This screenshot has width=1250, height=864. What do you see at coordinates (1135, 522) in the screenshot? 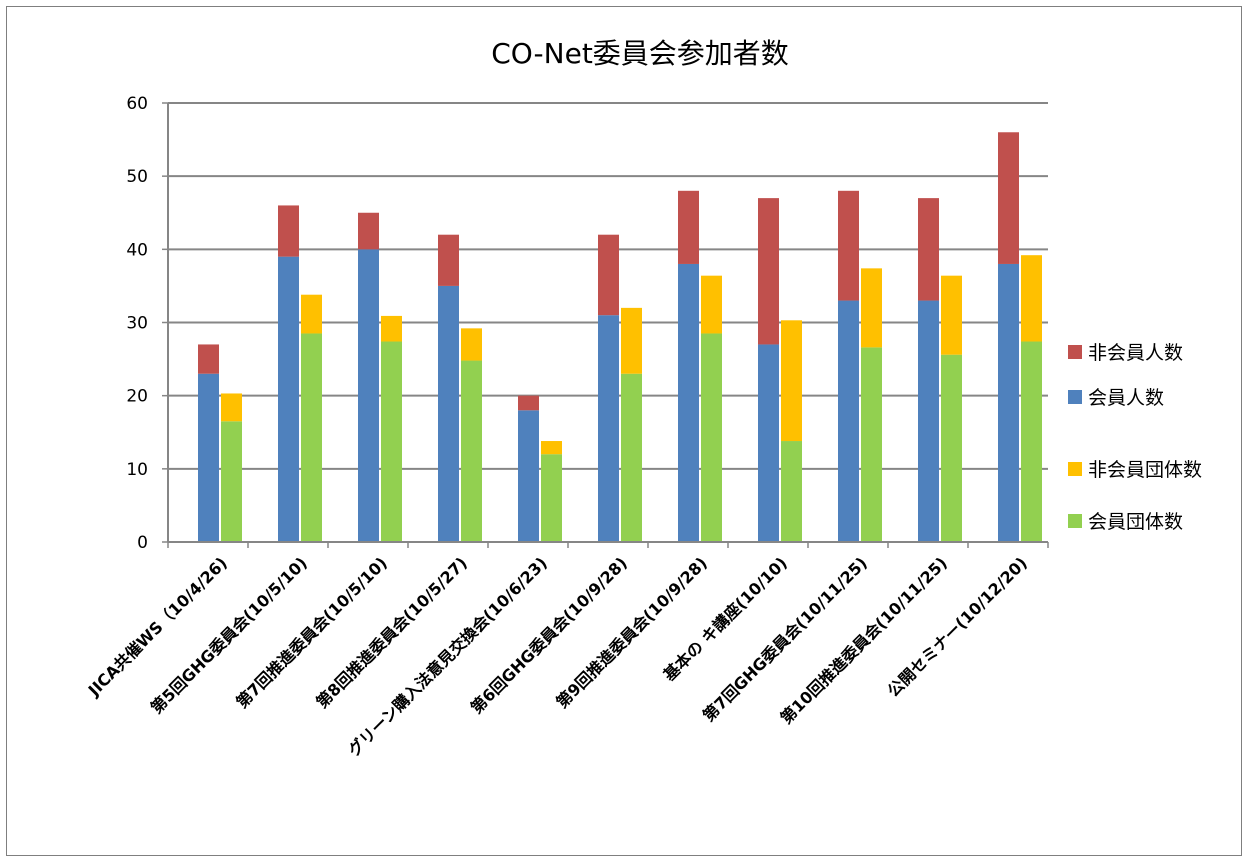
I see `legend-label: 会員団体数` at bounding box center [1135, 522].